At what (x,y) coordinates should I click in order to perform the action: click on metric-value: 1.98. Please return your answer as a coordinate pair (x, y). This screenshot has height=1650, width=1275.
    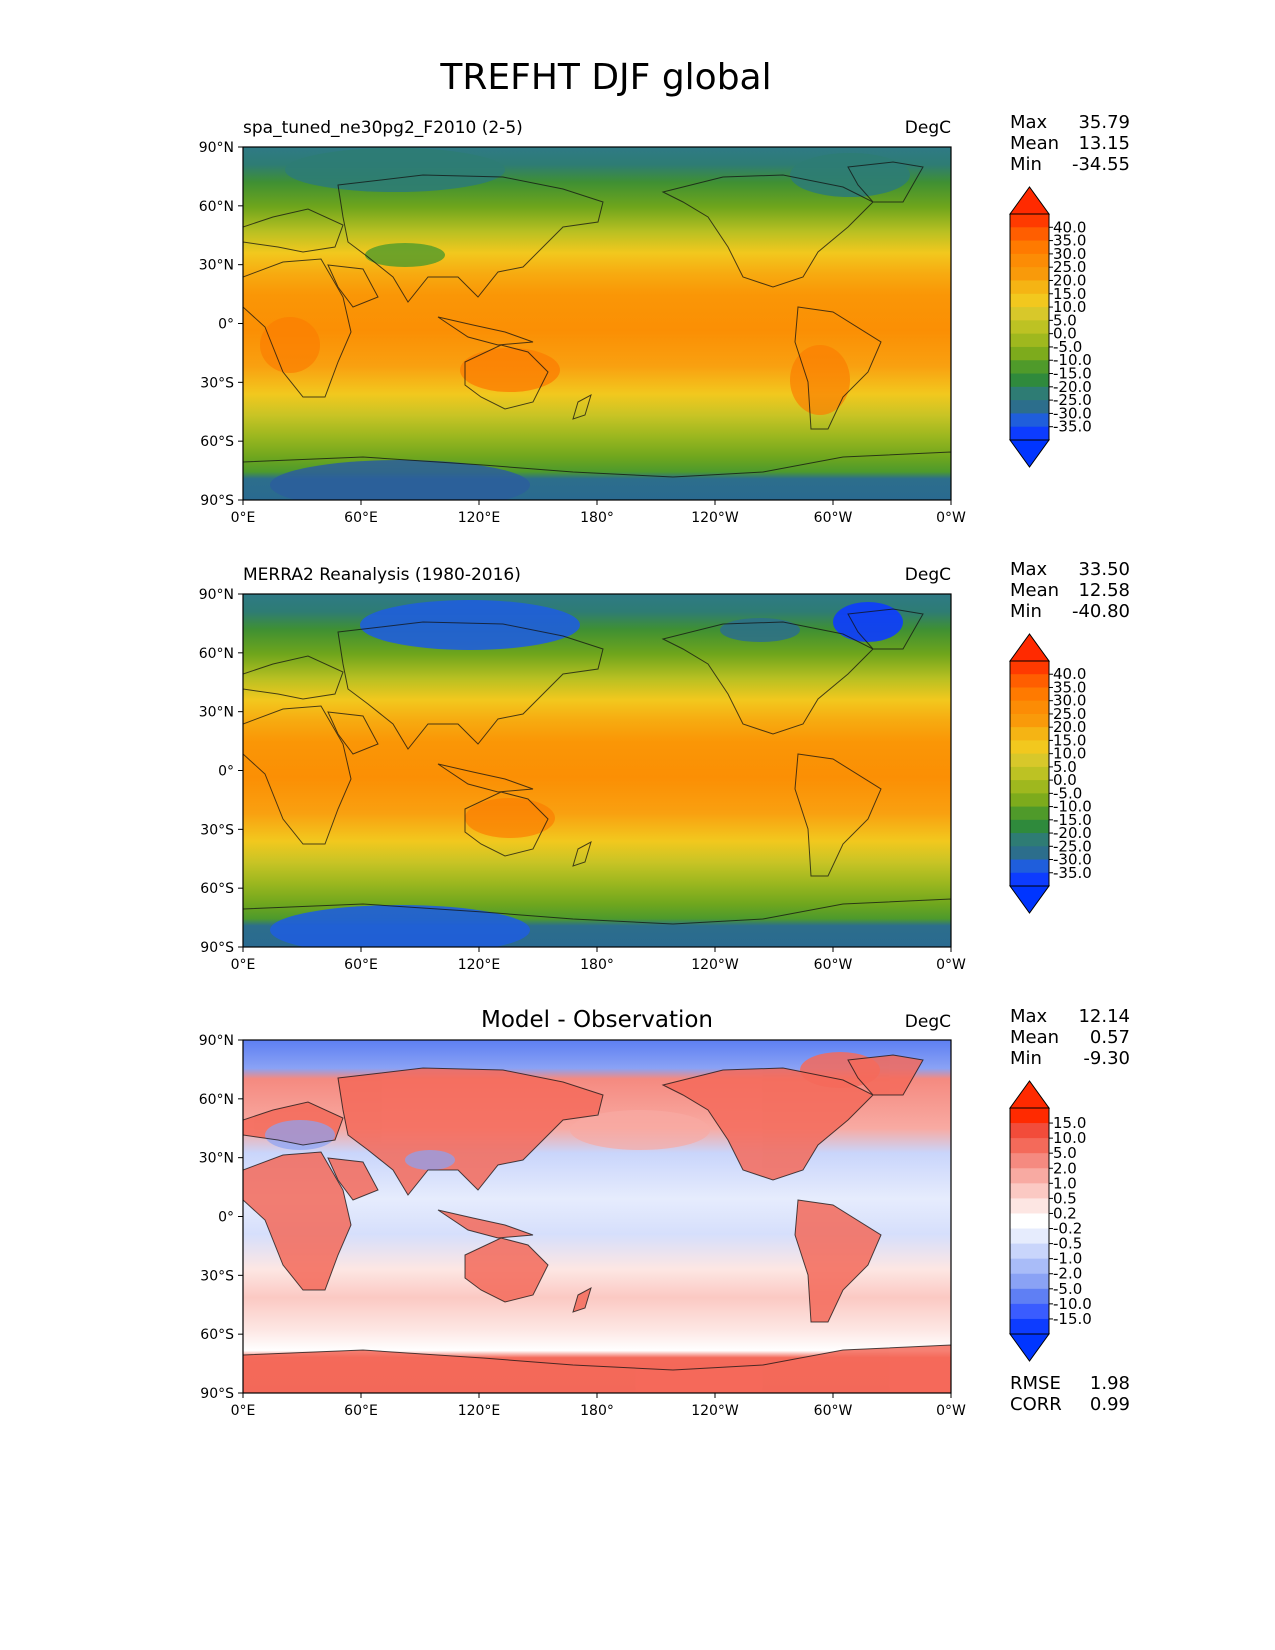
    Looking at the image, I should click on (1110, 1383).